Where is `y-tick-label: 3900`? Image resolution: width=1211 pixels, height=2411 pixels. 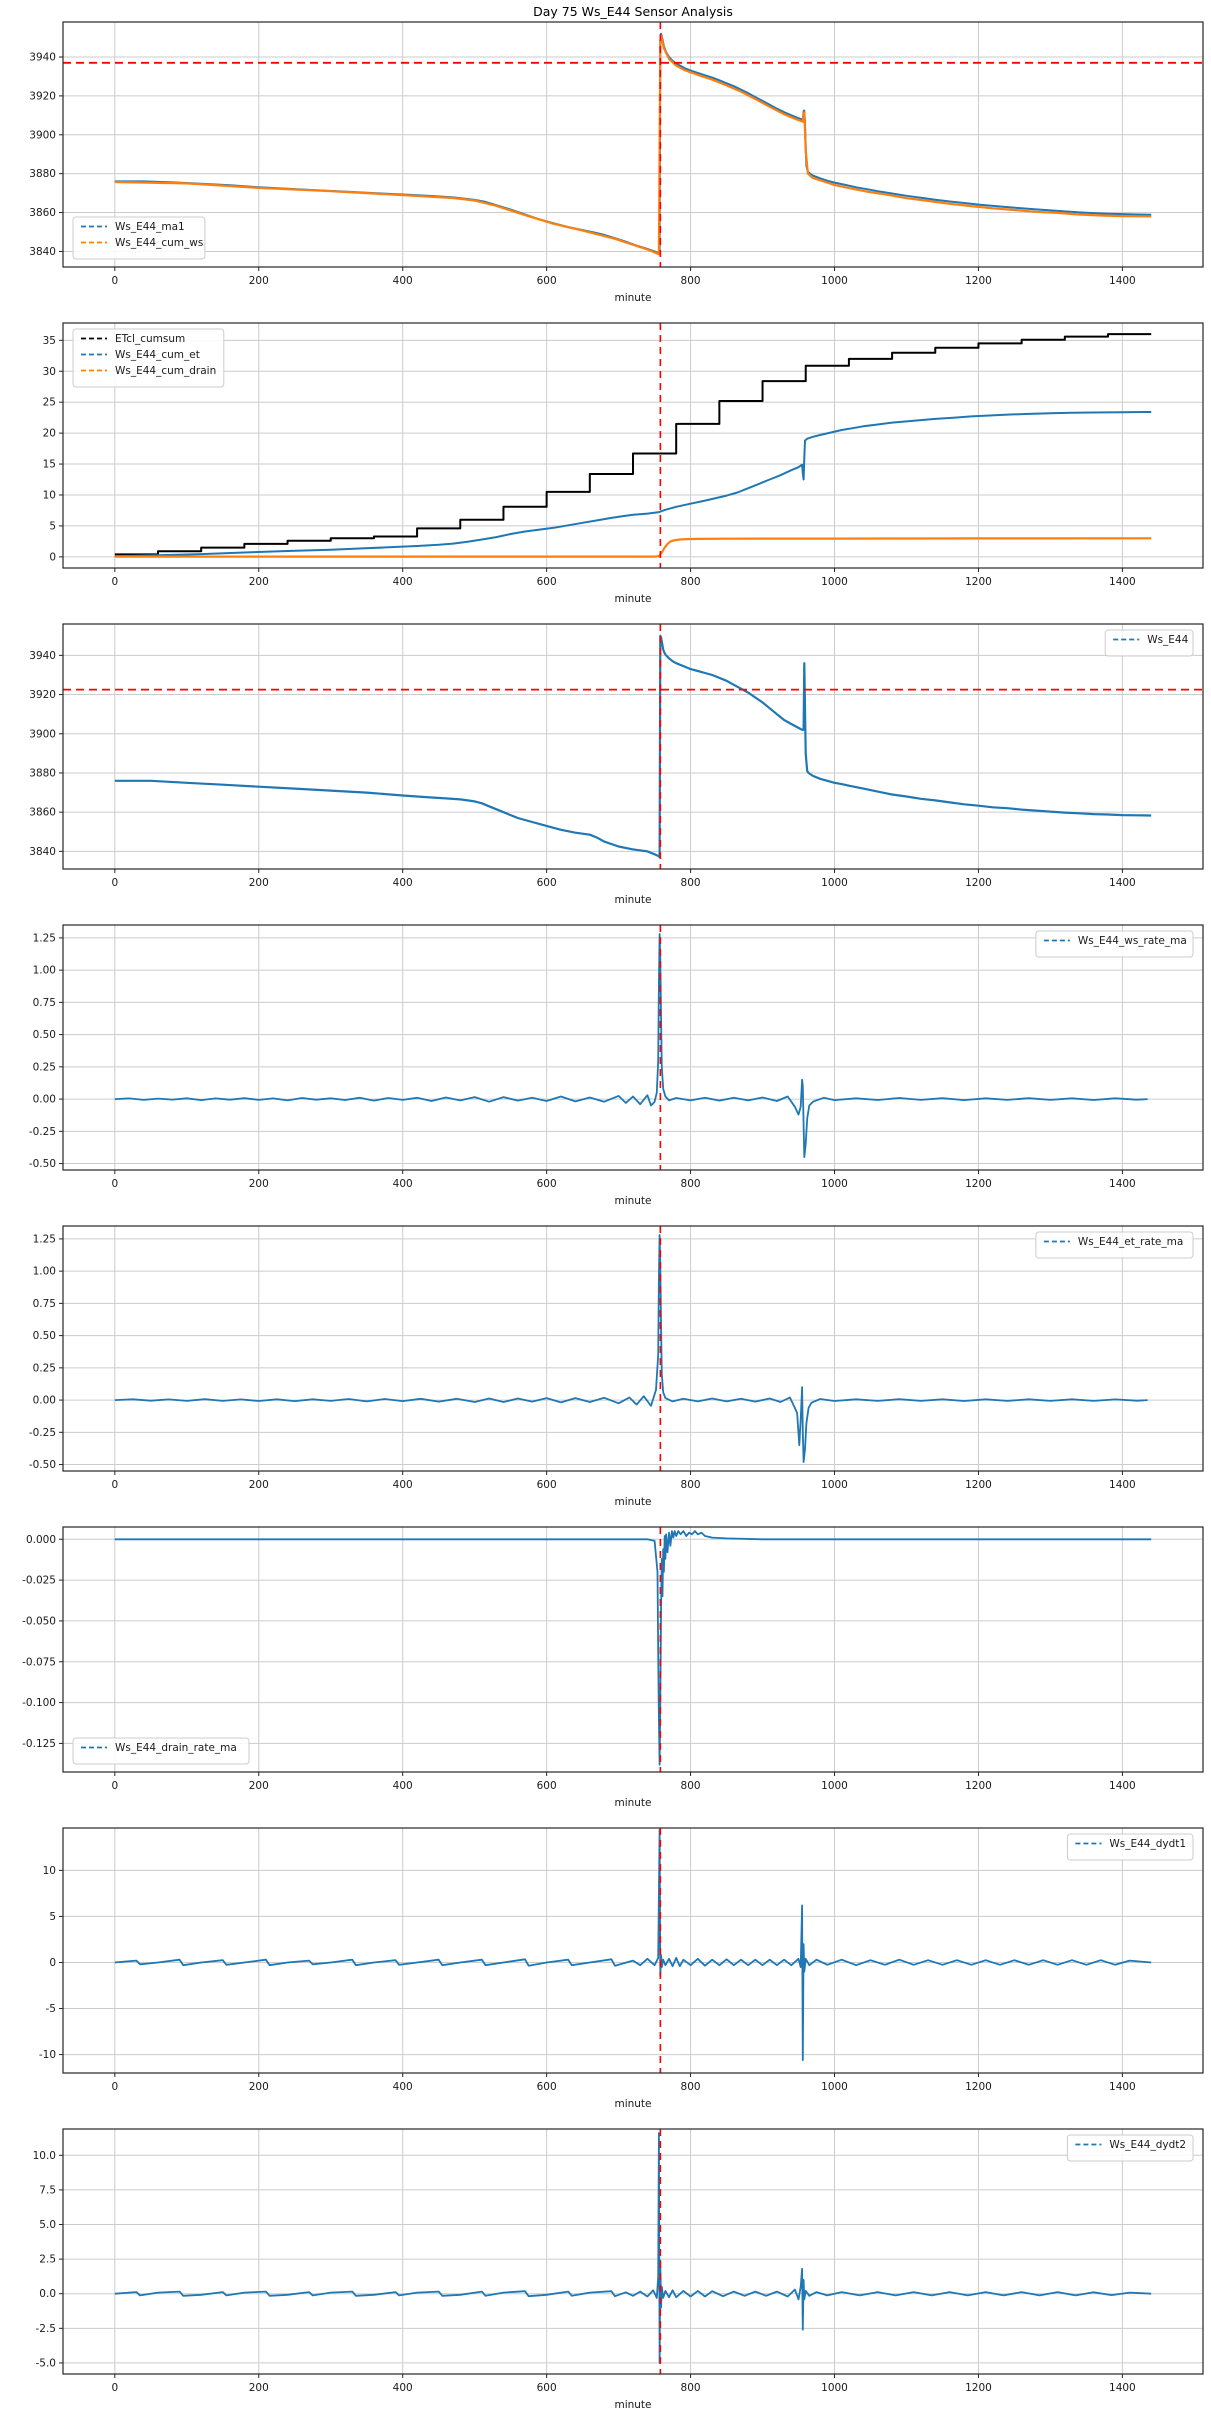 y-tick-label: 3900 is located at coordinates (42, 734).